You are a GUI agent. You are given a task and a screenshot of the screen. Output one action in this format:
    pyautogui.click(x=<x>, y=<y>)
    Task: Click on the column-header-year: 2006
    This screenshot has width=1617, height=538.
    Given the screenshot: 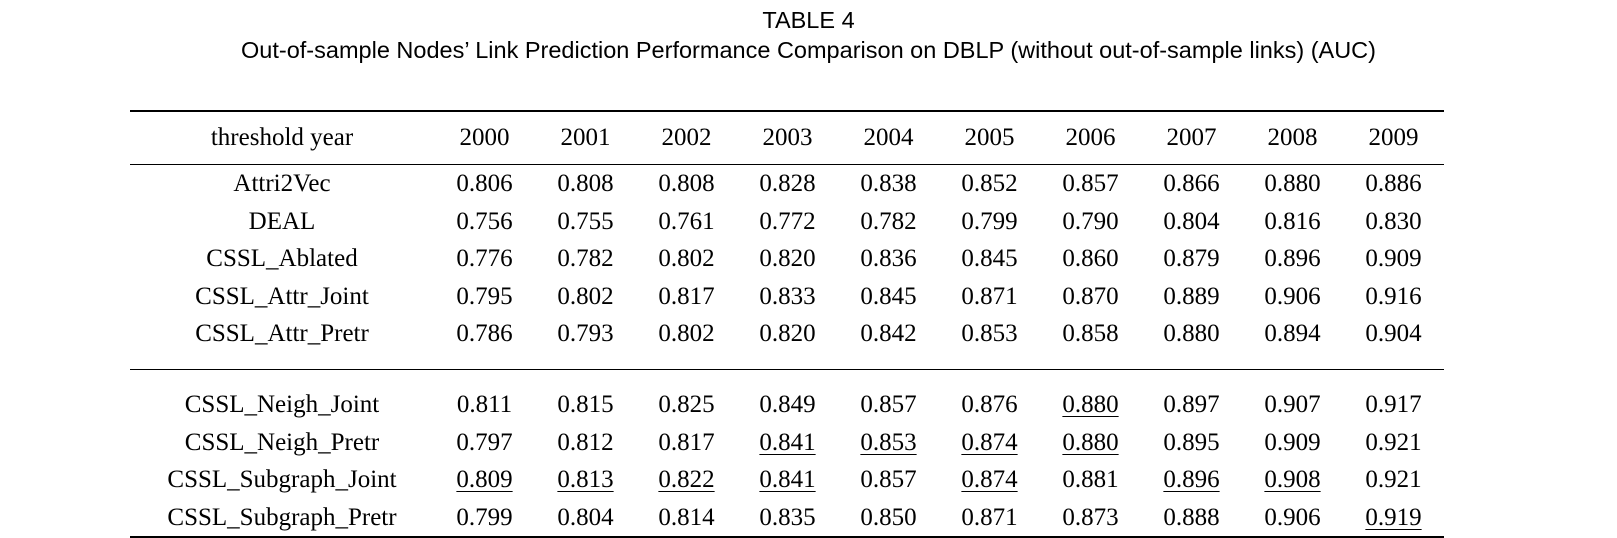 What is the action you would take?
    pyautogui.click(x=1090, y=137)
    